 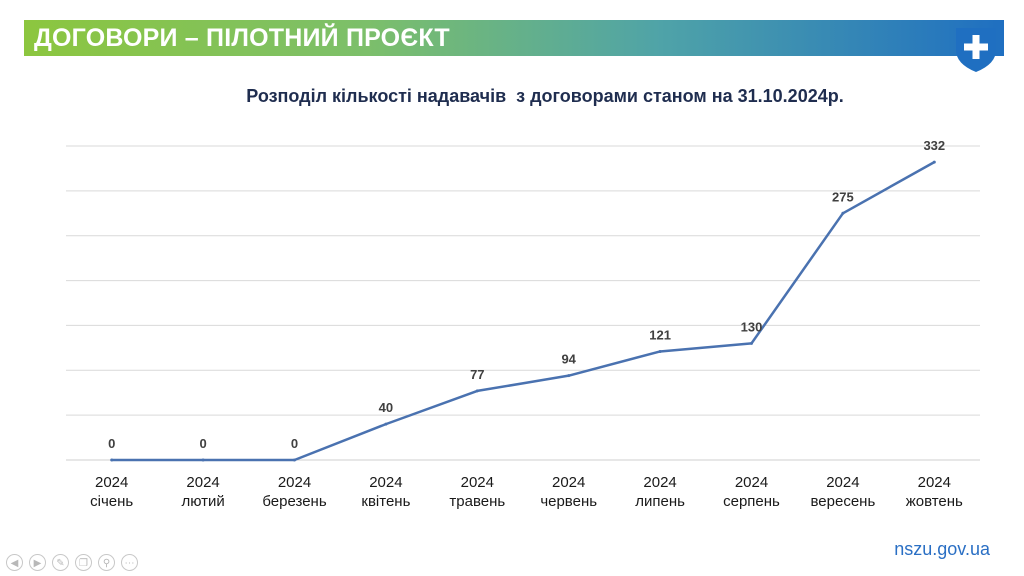 What do you see at coordinates (752, 326) in the screenshot?
I see `data-label: 130` at bounding box center [752, 326].